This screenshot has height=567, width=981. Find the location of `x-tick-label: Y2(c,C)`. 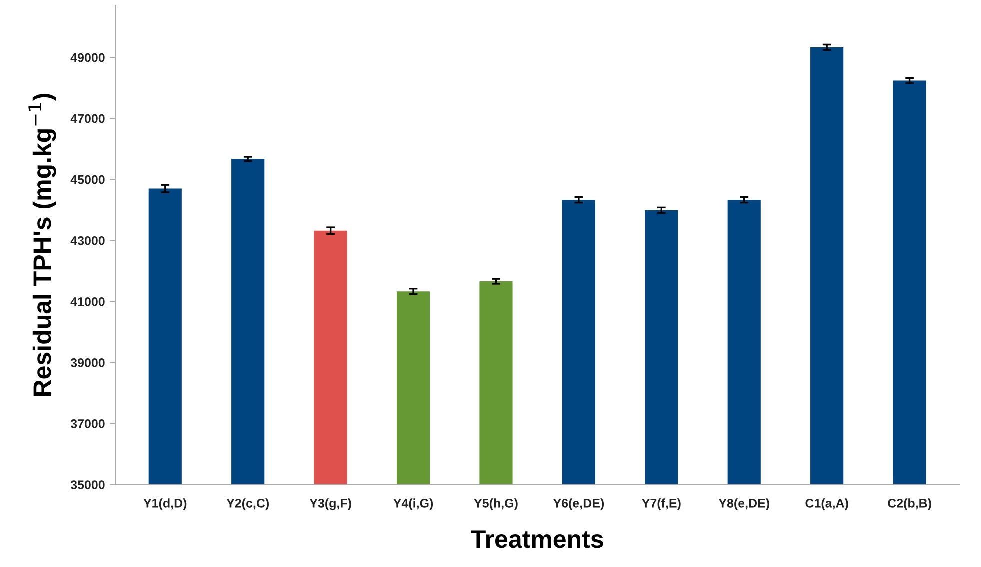

x-tick-label: Y2(c,C) is located at coordinates (248, 504).